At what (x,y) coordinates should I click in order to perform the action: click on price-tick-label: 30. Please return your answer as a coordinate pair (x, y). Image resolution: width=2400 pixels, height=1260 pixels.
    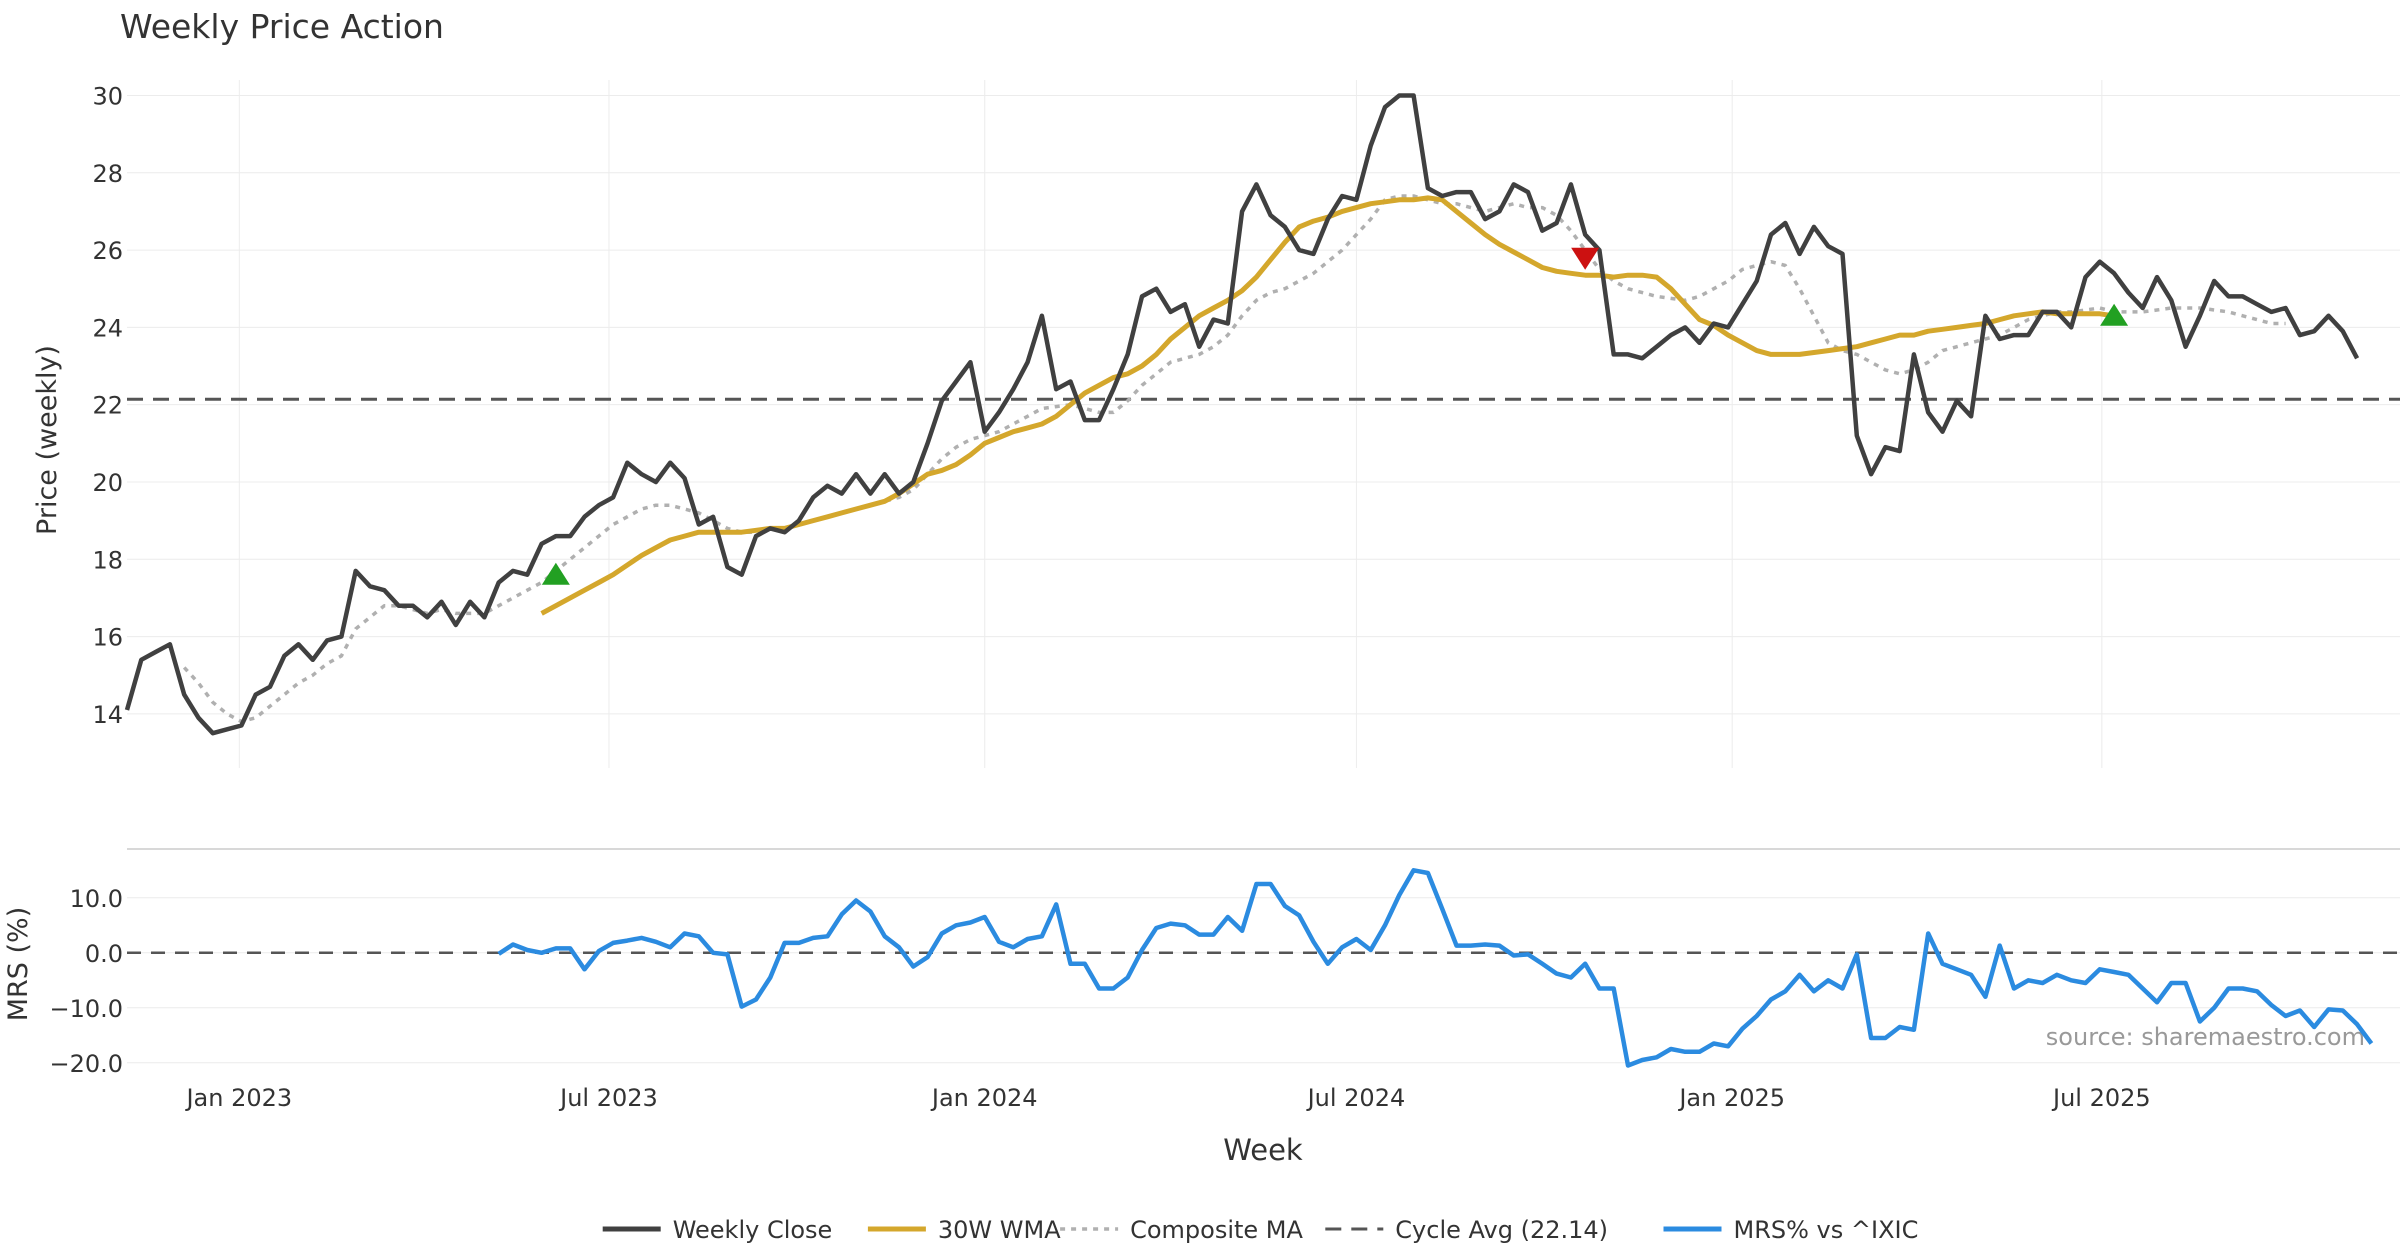
    Looking at the image, I should click on (107, 96).